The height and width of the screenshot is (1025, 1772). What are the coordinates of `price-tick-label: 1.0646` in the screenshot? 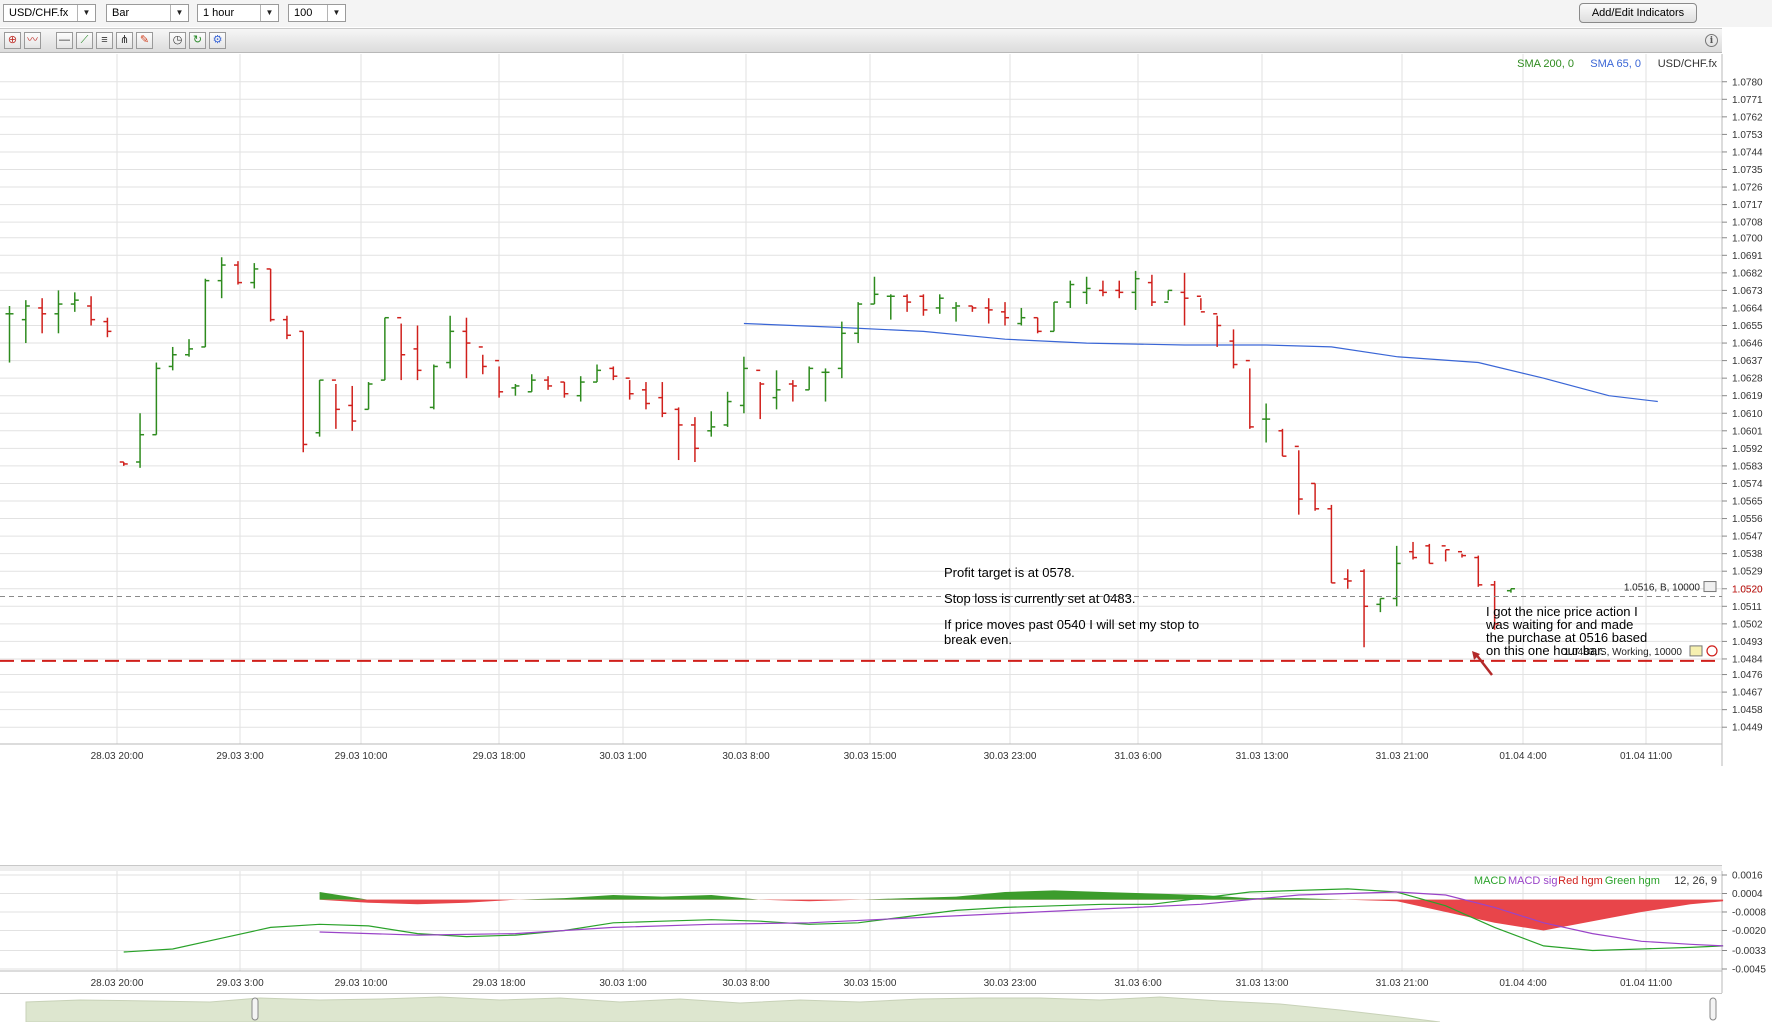 It's located at (1747, 344).